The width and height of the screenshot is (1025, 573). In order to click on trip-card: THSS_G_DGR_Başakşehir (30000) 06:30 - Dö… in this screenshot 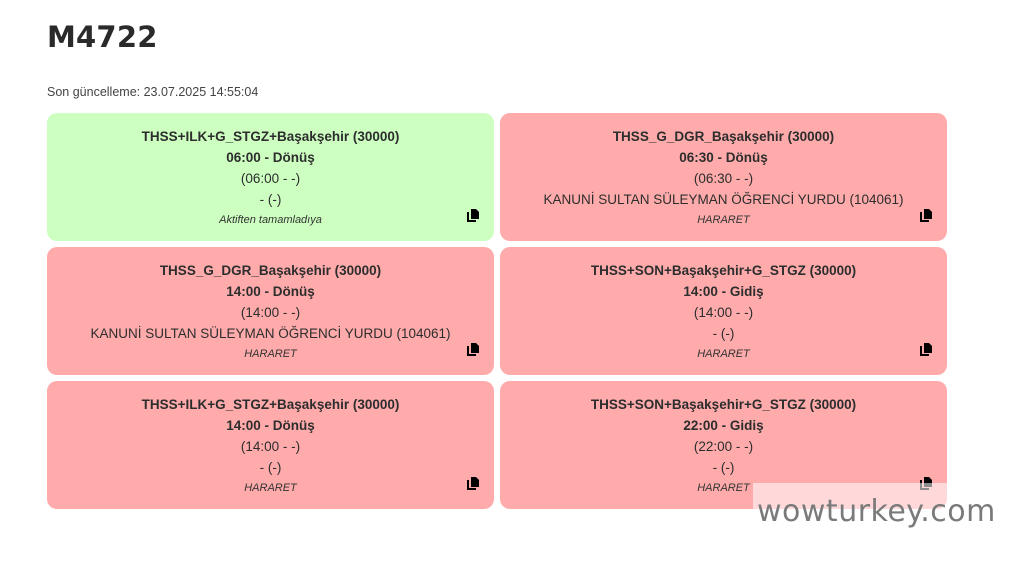, I will do `click(723, 177)`.